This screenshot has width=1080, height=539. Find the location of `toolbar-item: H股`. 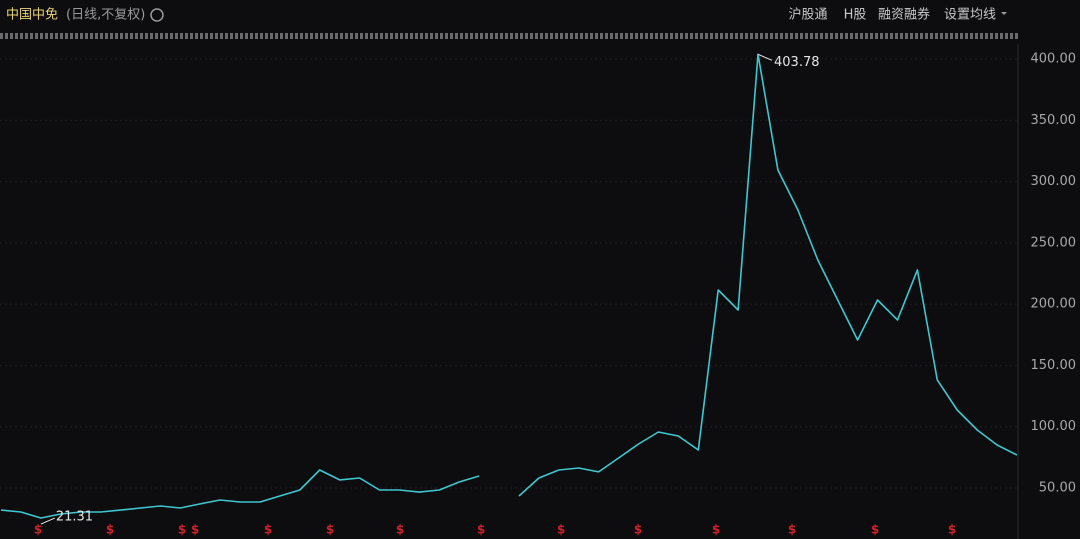

toolbar-item: H股 is located at coordinates (855, 15).